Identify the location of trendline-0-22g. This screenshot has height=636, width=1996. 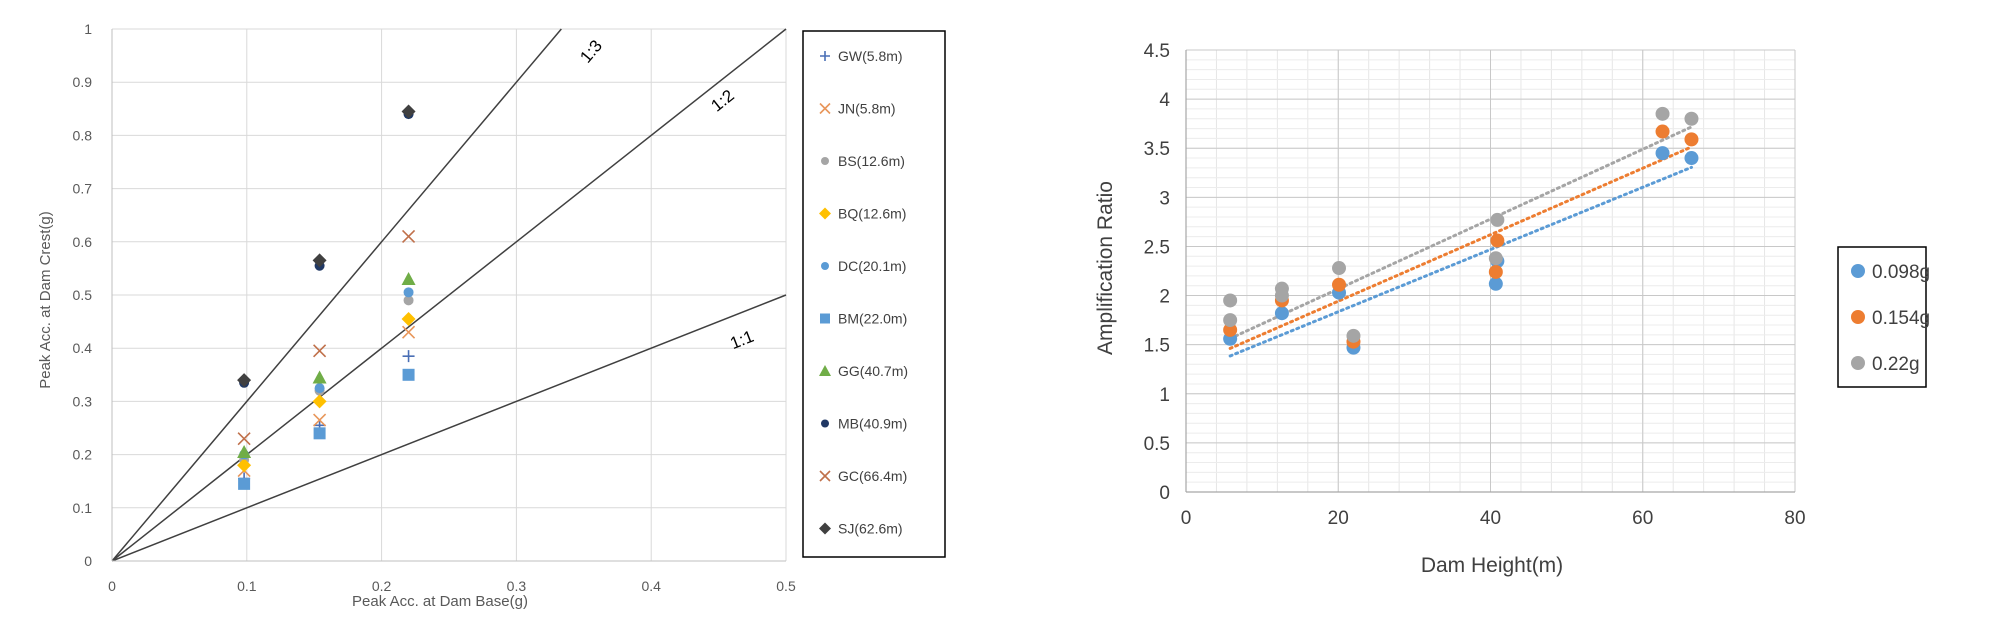
(1460, 232).